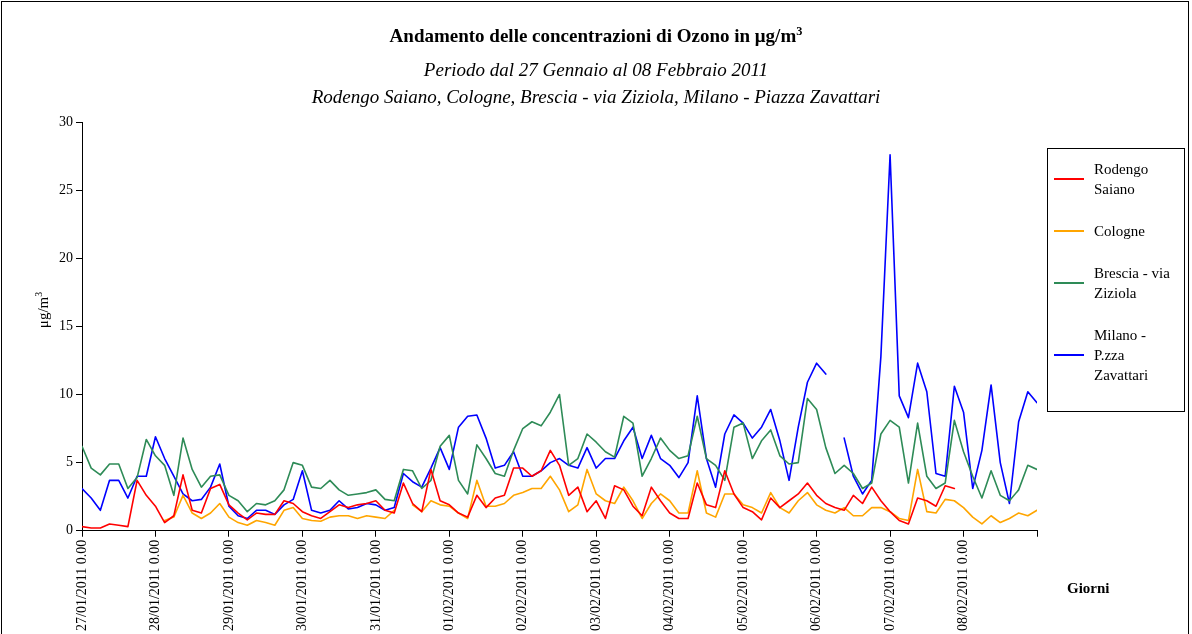 This screenshot has width=1192, height=634. I want to click on x-tick-label: 02/02/2011 0.00, so click(522, 585).